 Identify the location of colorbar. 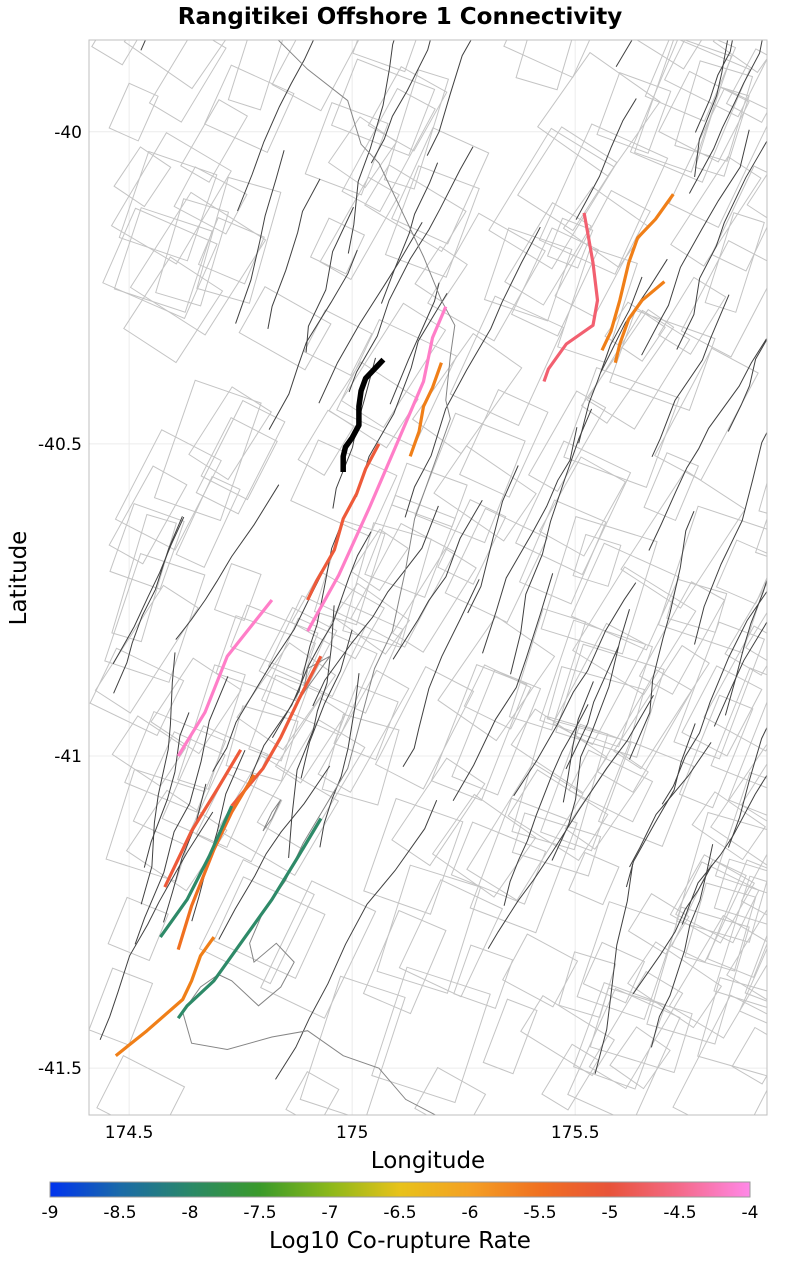
(400, 1189).